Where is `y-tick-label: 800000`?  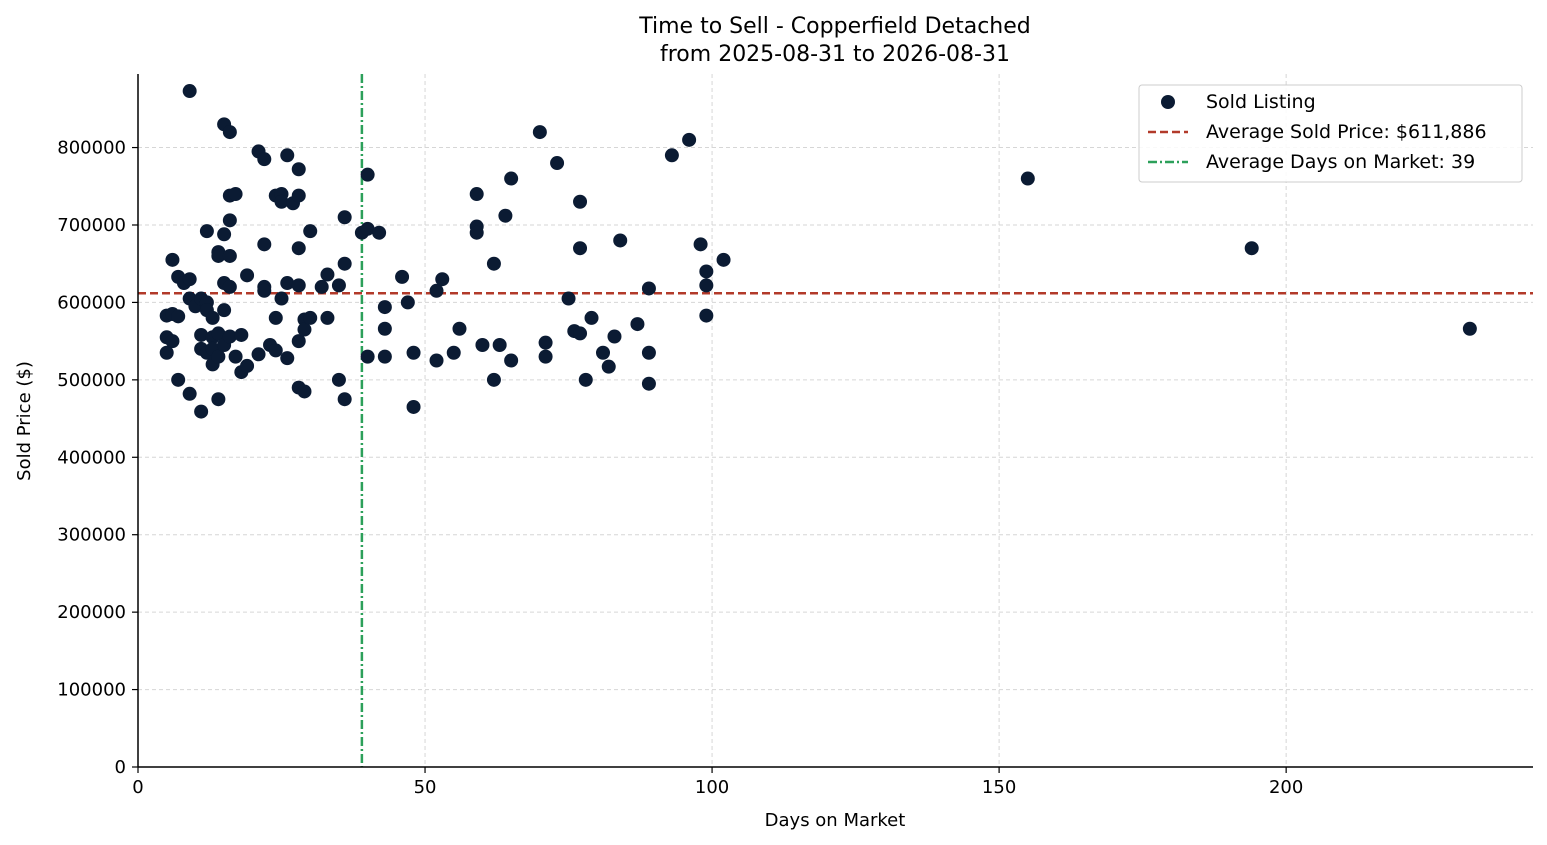 y-tick-label: 800000 is located at coordinates (91, 148).